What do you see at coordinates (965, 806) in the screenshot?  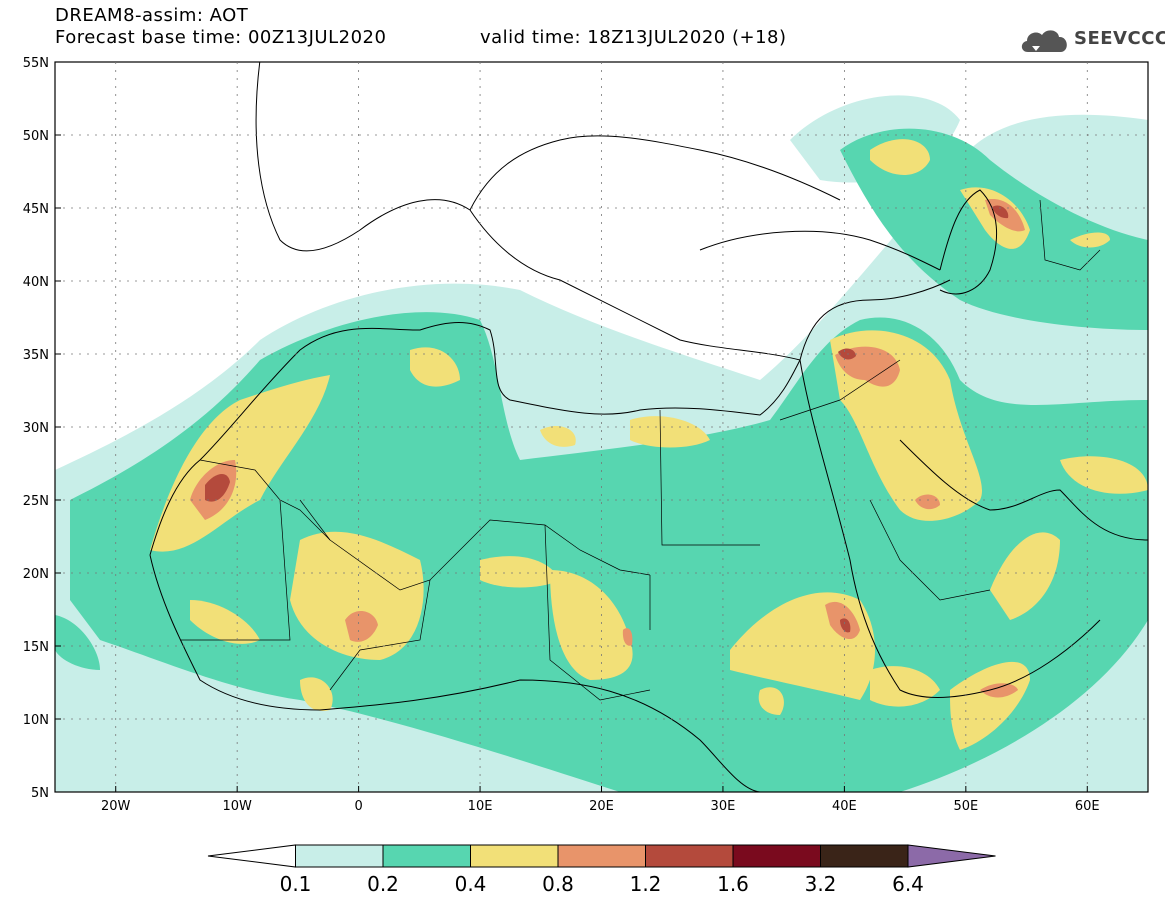 I see `lon-label: 50E` at bounding box center [965, 806].